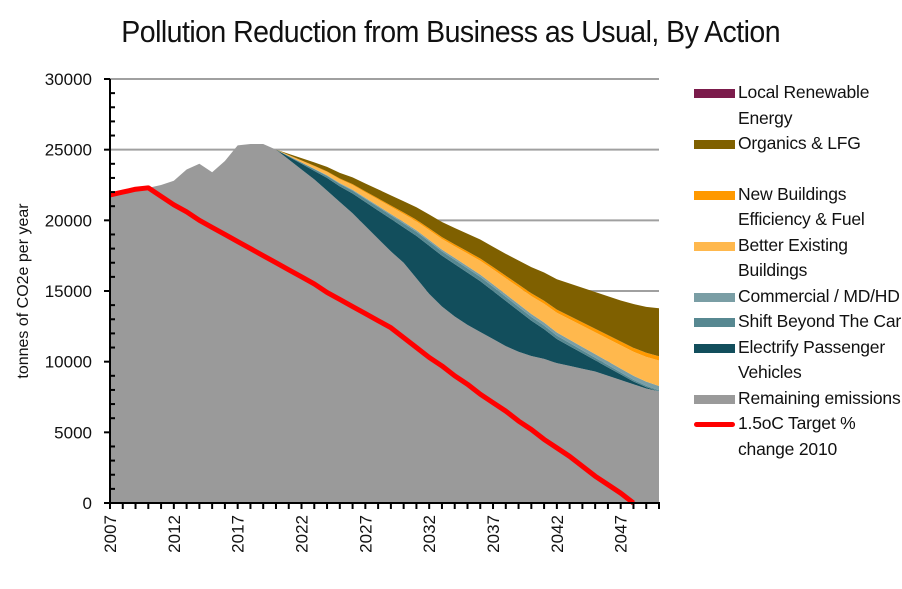  Describe the element at coordinates (68, 79) in the screenshot. I see `y-tick-label: 30000` at that location.